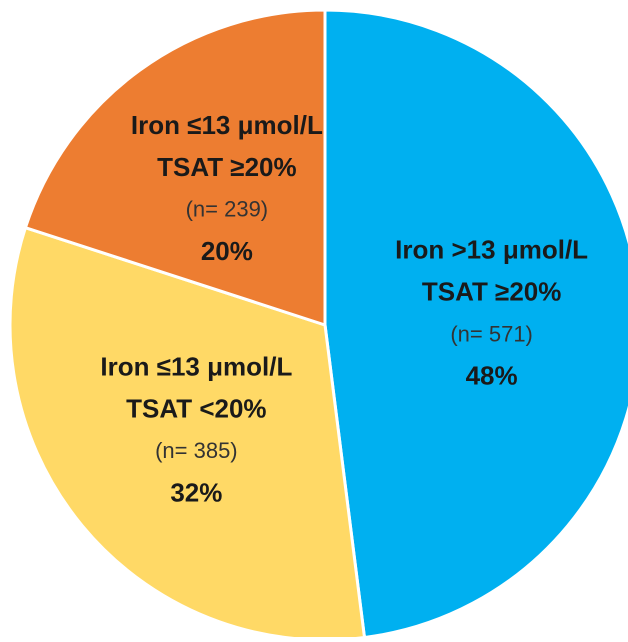  What do you see at coordinates (196, 450) in the screenshot?
I see `slice-count: (n= 385)` at bounding box center [196, 450].